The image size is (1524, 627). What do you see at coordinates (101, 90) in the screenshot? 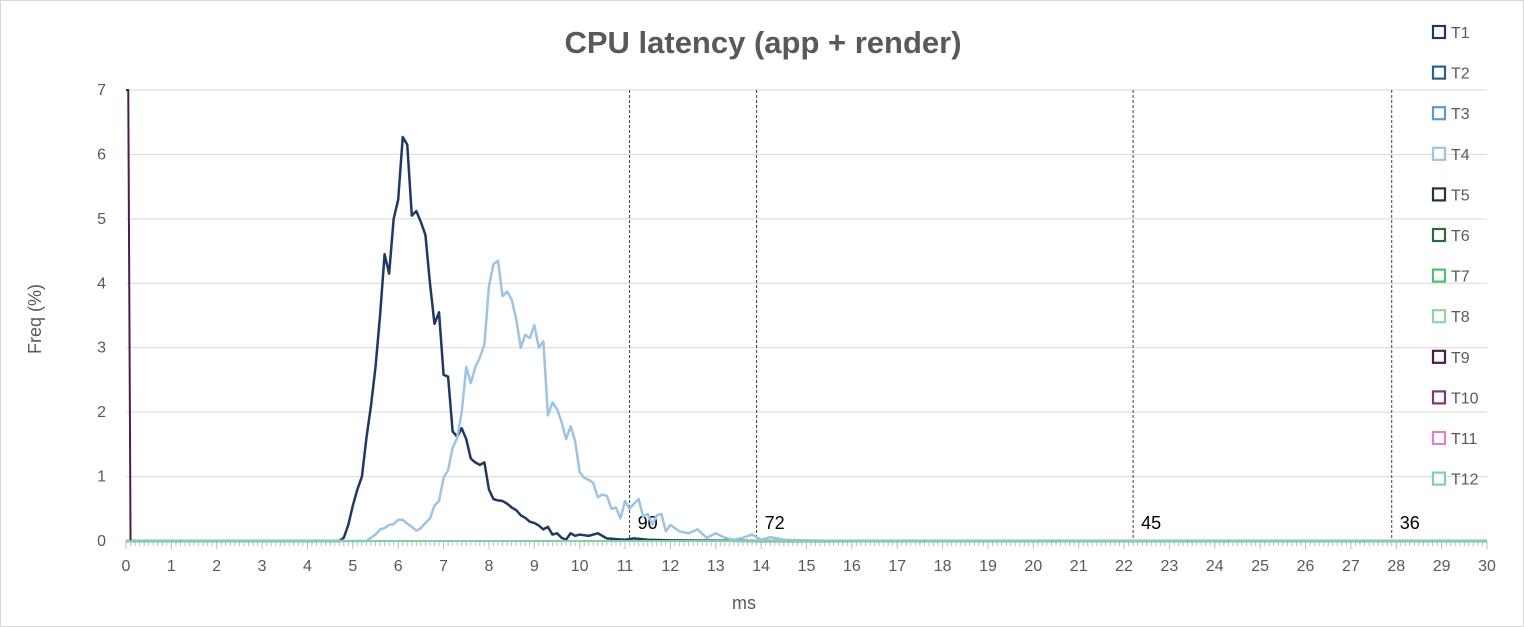
I see `y-tick-label: 7` at bounding box center [101, 90].